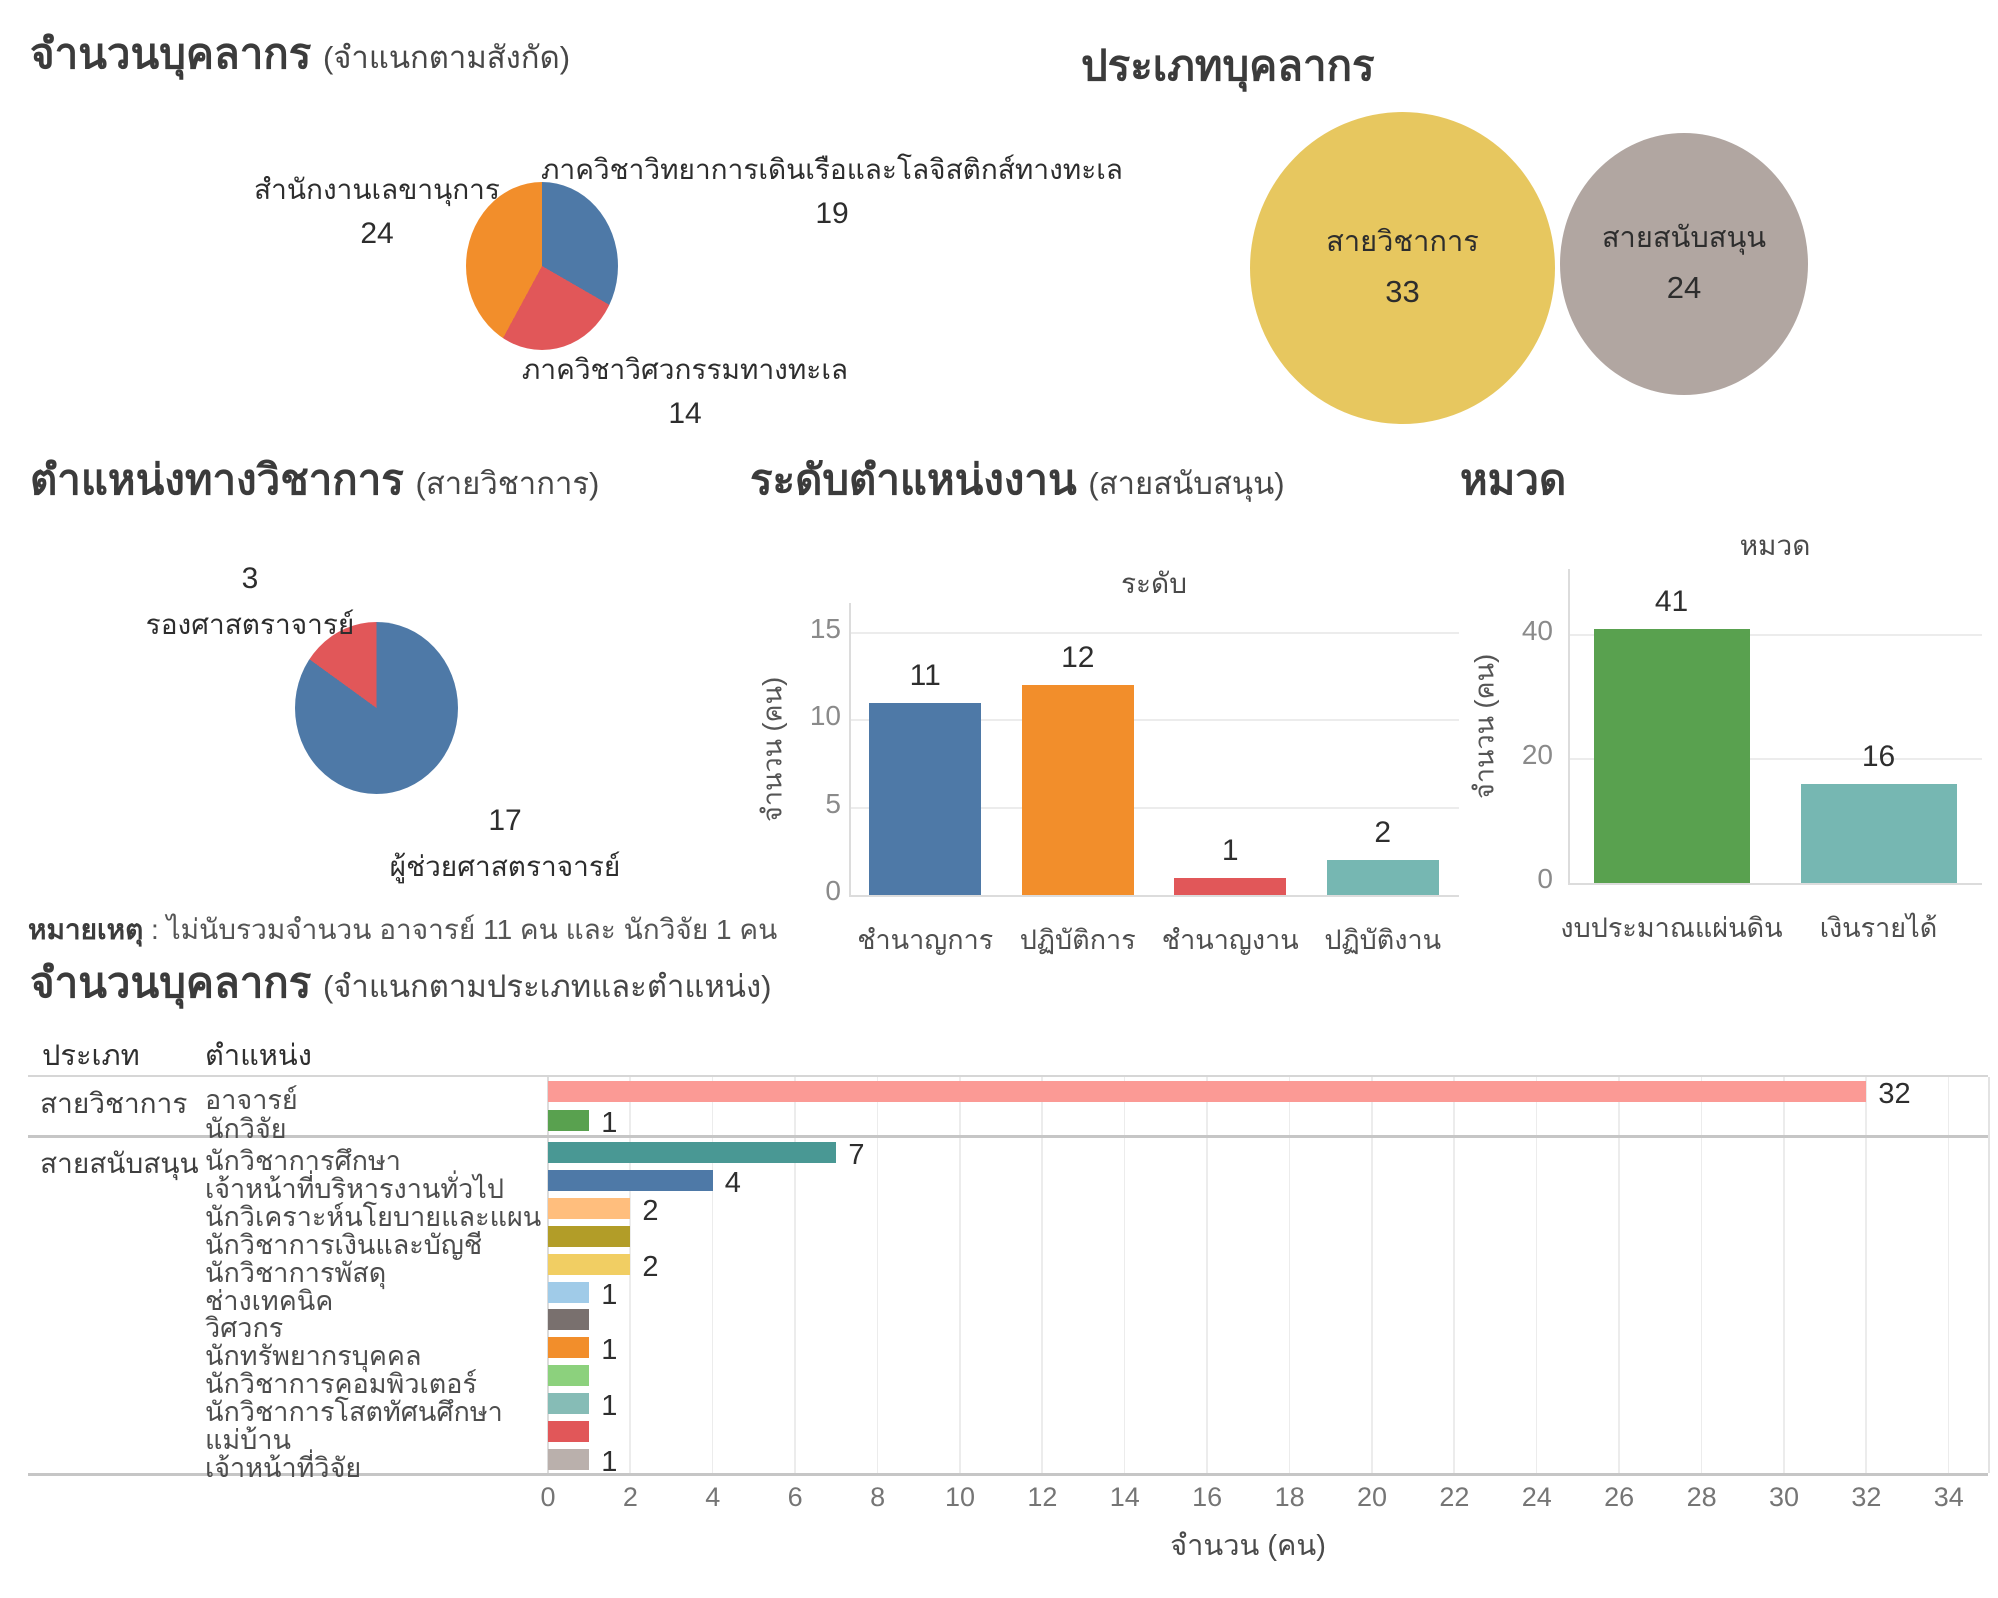  I want to click on pie-label-asst-prof: 17 ผู้ช่วยศาสตราจารย์, so click(505, 843).